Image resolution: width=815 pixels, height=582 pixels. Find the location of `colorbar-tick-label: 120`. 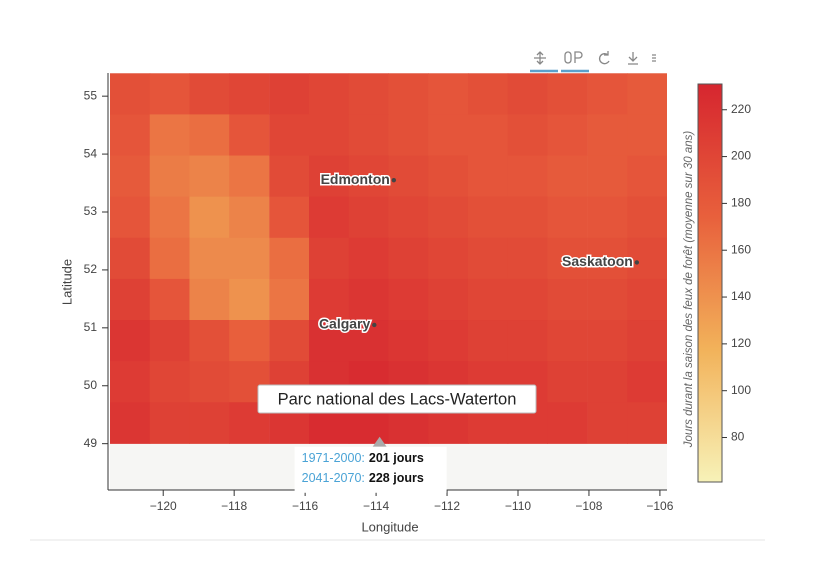

colorbar-tick-label: 120 is located at coordinates (741, 343).